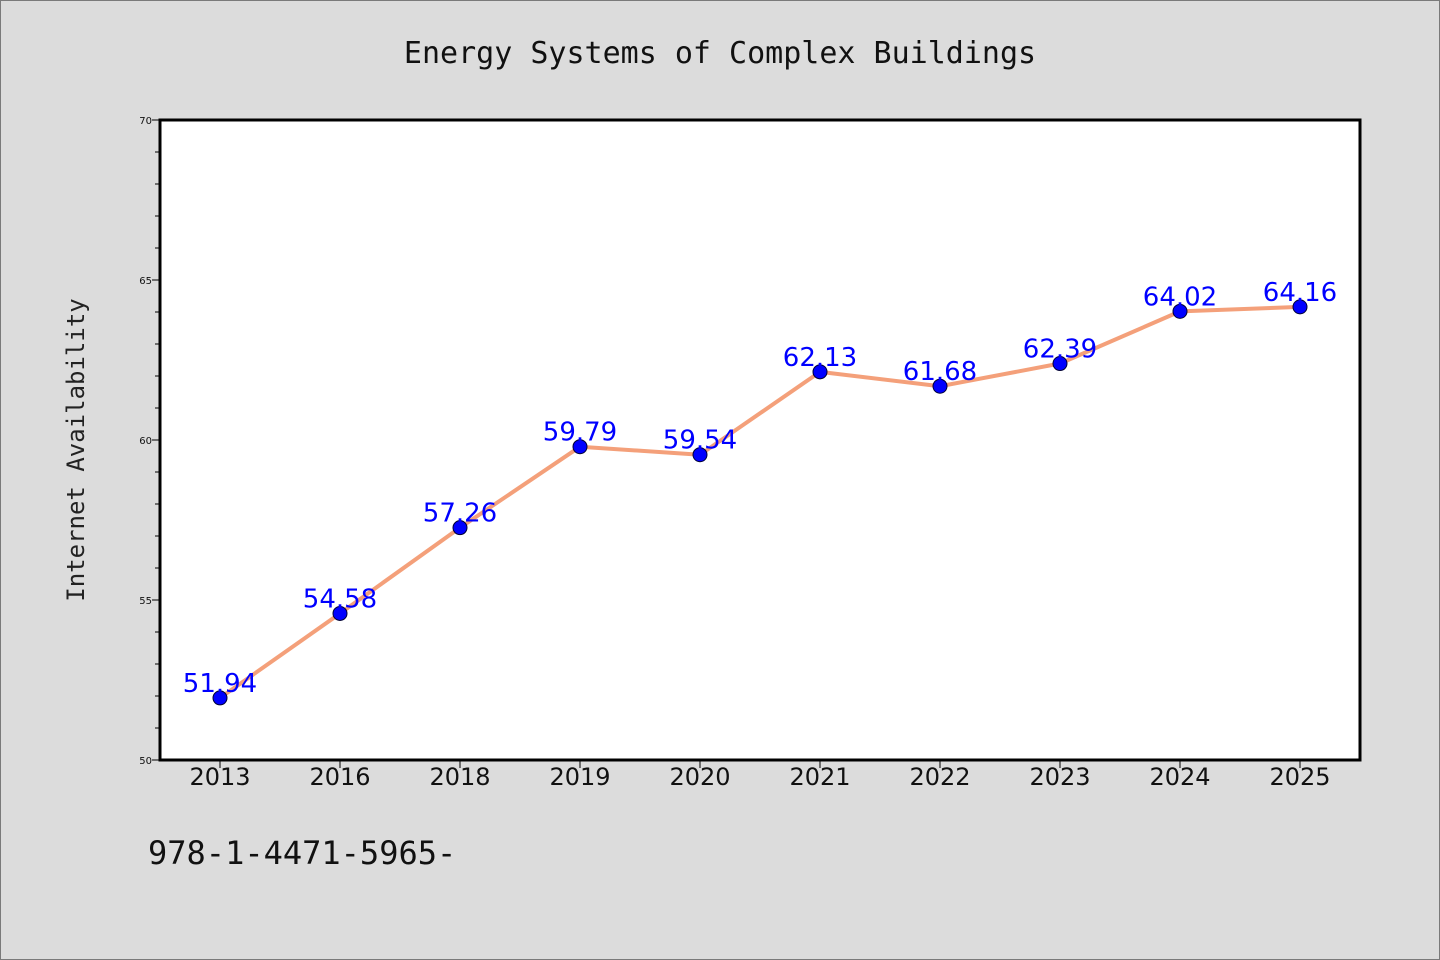 The height and width of the screenshot is (960, 1440). Describe the element at coordinates (820, 358) in the screenshot. I see `data-label: 62.13` at that location.